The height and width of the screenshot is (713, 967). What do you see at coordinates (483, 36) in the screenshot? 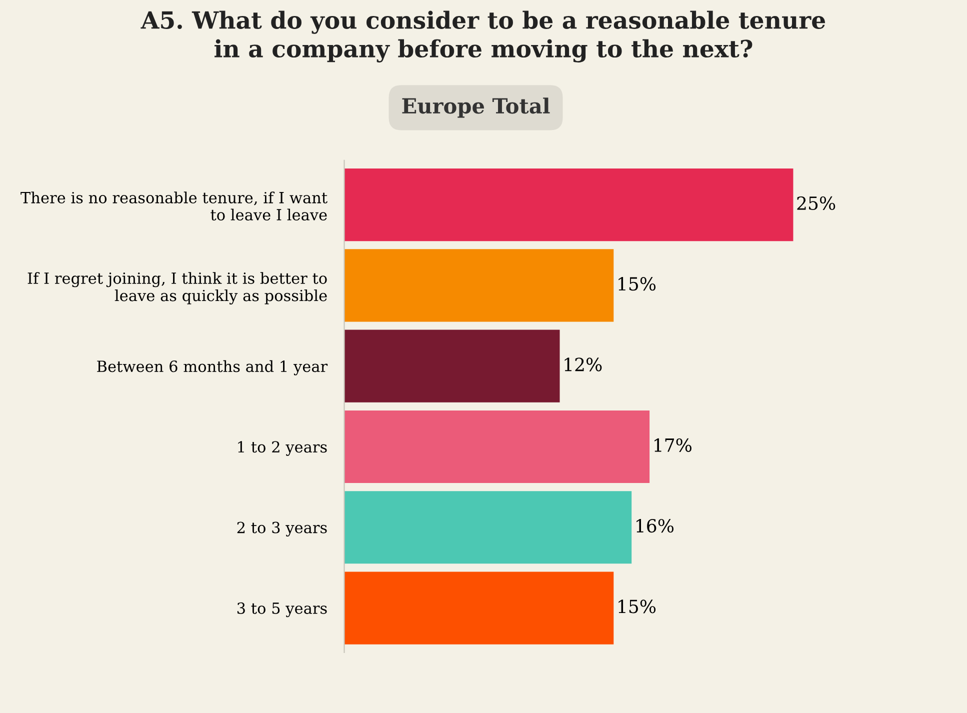
I see `chart-title: A5. What do you consider to be a reasonable tenure in a company before moving to the next?` at bounding box center [483, 36].